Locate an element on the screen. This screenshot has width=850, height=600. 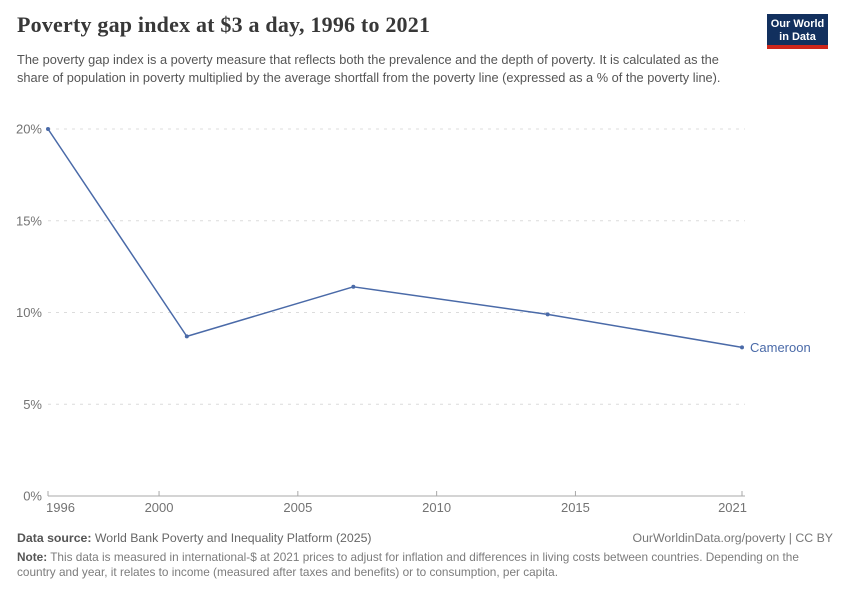
series-end-label: Cameroon is located at coordinates (780, 347).